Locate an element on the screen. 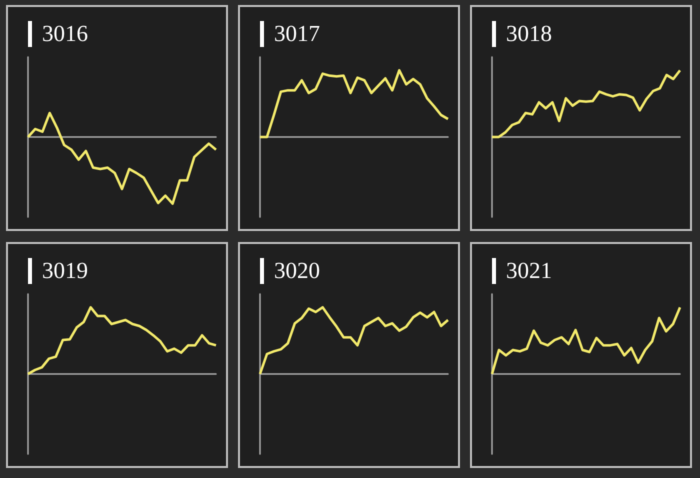  chart-title: 3017 is located at coordinates (297, 34).